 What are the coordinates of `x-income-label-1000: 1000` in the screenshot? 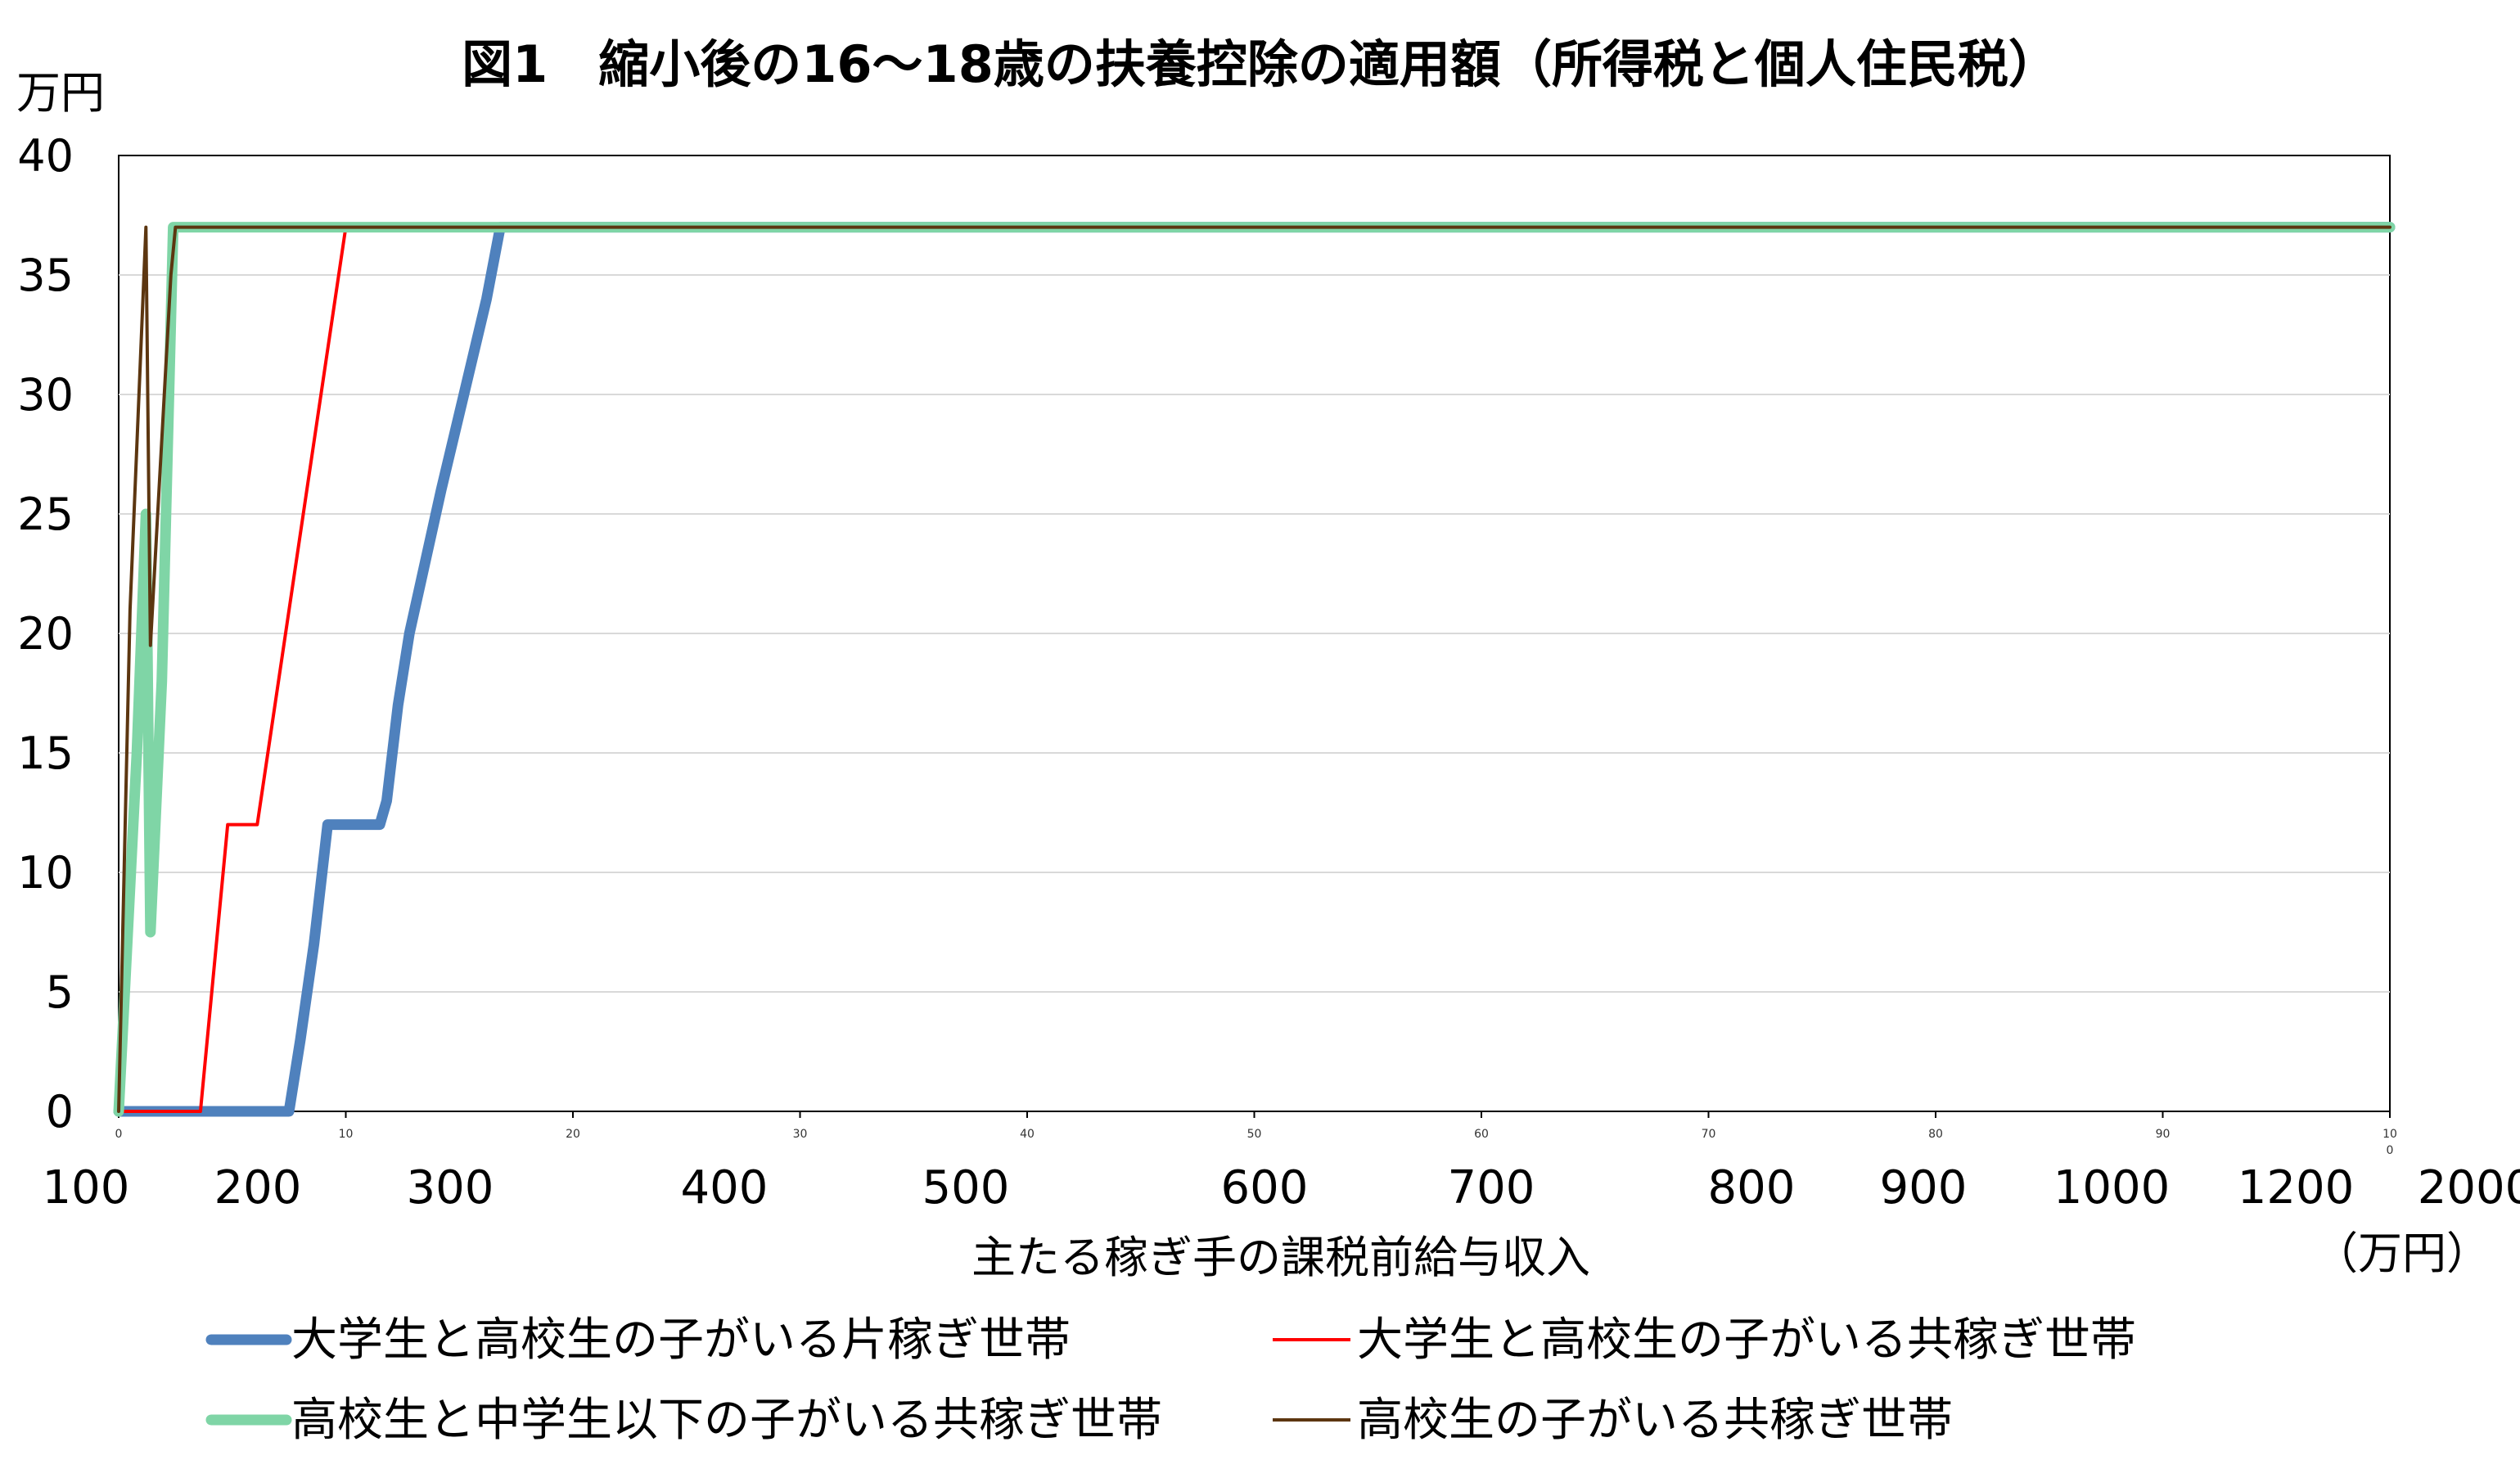 It's located at (2112, 1187).